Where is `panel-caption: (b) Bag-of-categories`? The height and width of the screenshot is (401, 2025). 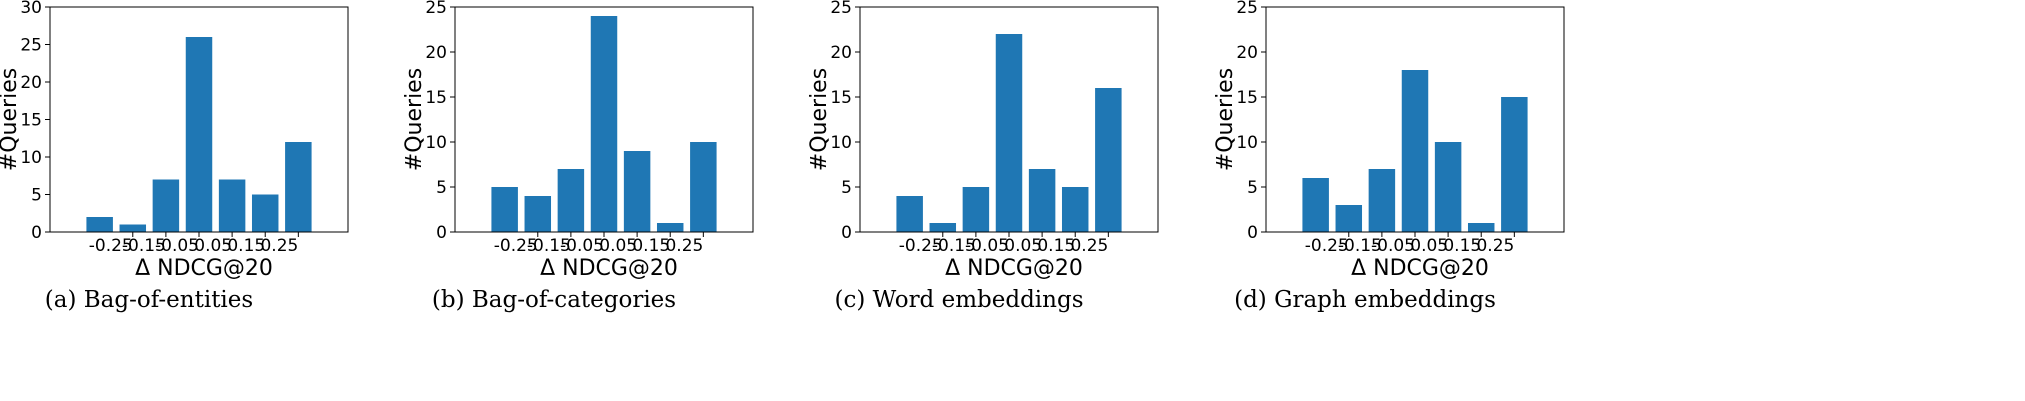 panel-caption: (b) Bag-of-categories is located at coordinates (554, 300).